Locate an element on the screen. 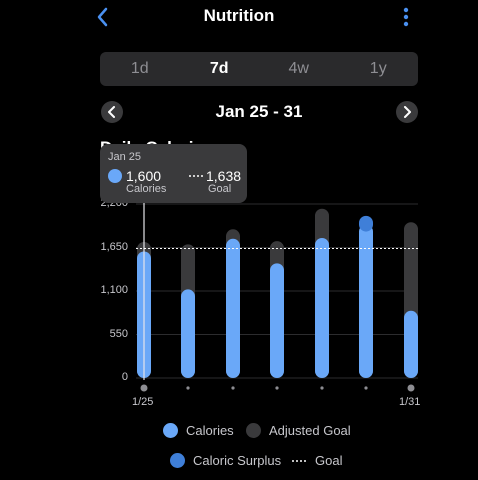 The height and width of the screenshot is (480, 478). y-tick-label: 550 is located at coordinates (118, 333).